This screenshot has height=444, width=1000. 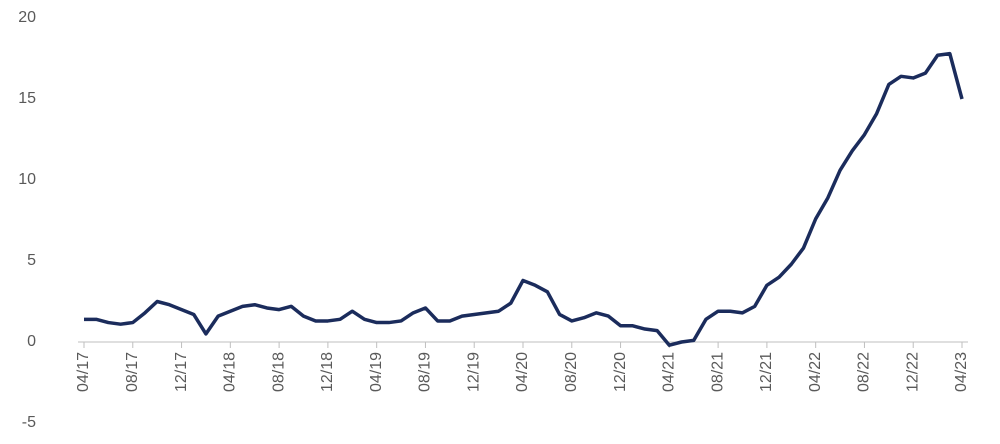 What do you see at coordinates (912, 372) in the screenshot?
I see `x-tick-label: 12/22` at bounding box center [912, 372].